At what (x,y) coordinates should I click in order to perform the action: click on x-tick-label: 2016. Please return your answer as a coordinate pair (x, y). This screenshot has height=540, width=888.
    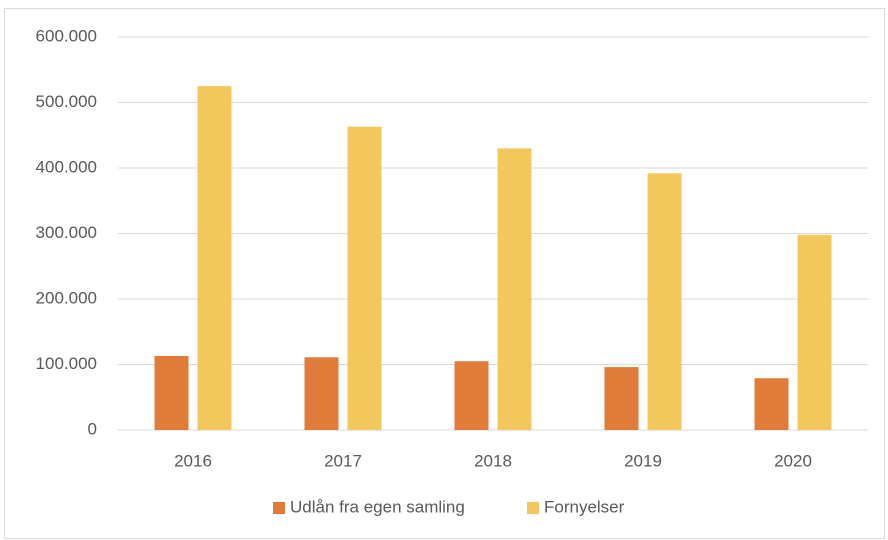
    Looking at the image, I should click on (193, 460).